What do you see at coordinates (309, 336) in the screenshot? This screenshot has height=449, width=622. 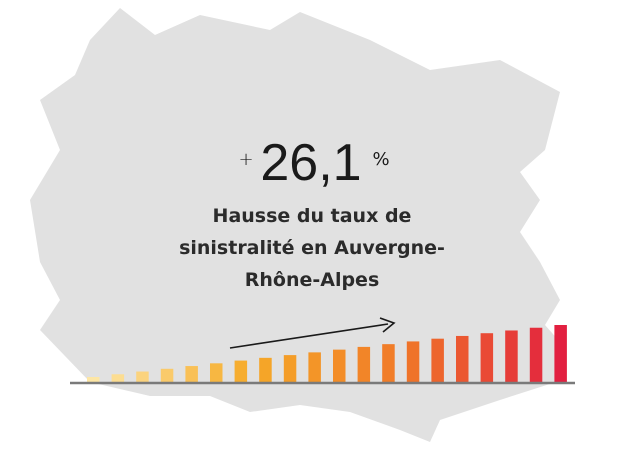 I see `trend-arrow` at bounding box center [309, 336].